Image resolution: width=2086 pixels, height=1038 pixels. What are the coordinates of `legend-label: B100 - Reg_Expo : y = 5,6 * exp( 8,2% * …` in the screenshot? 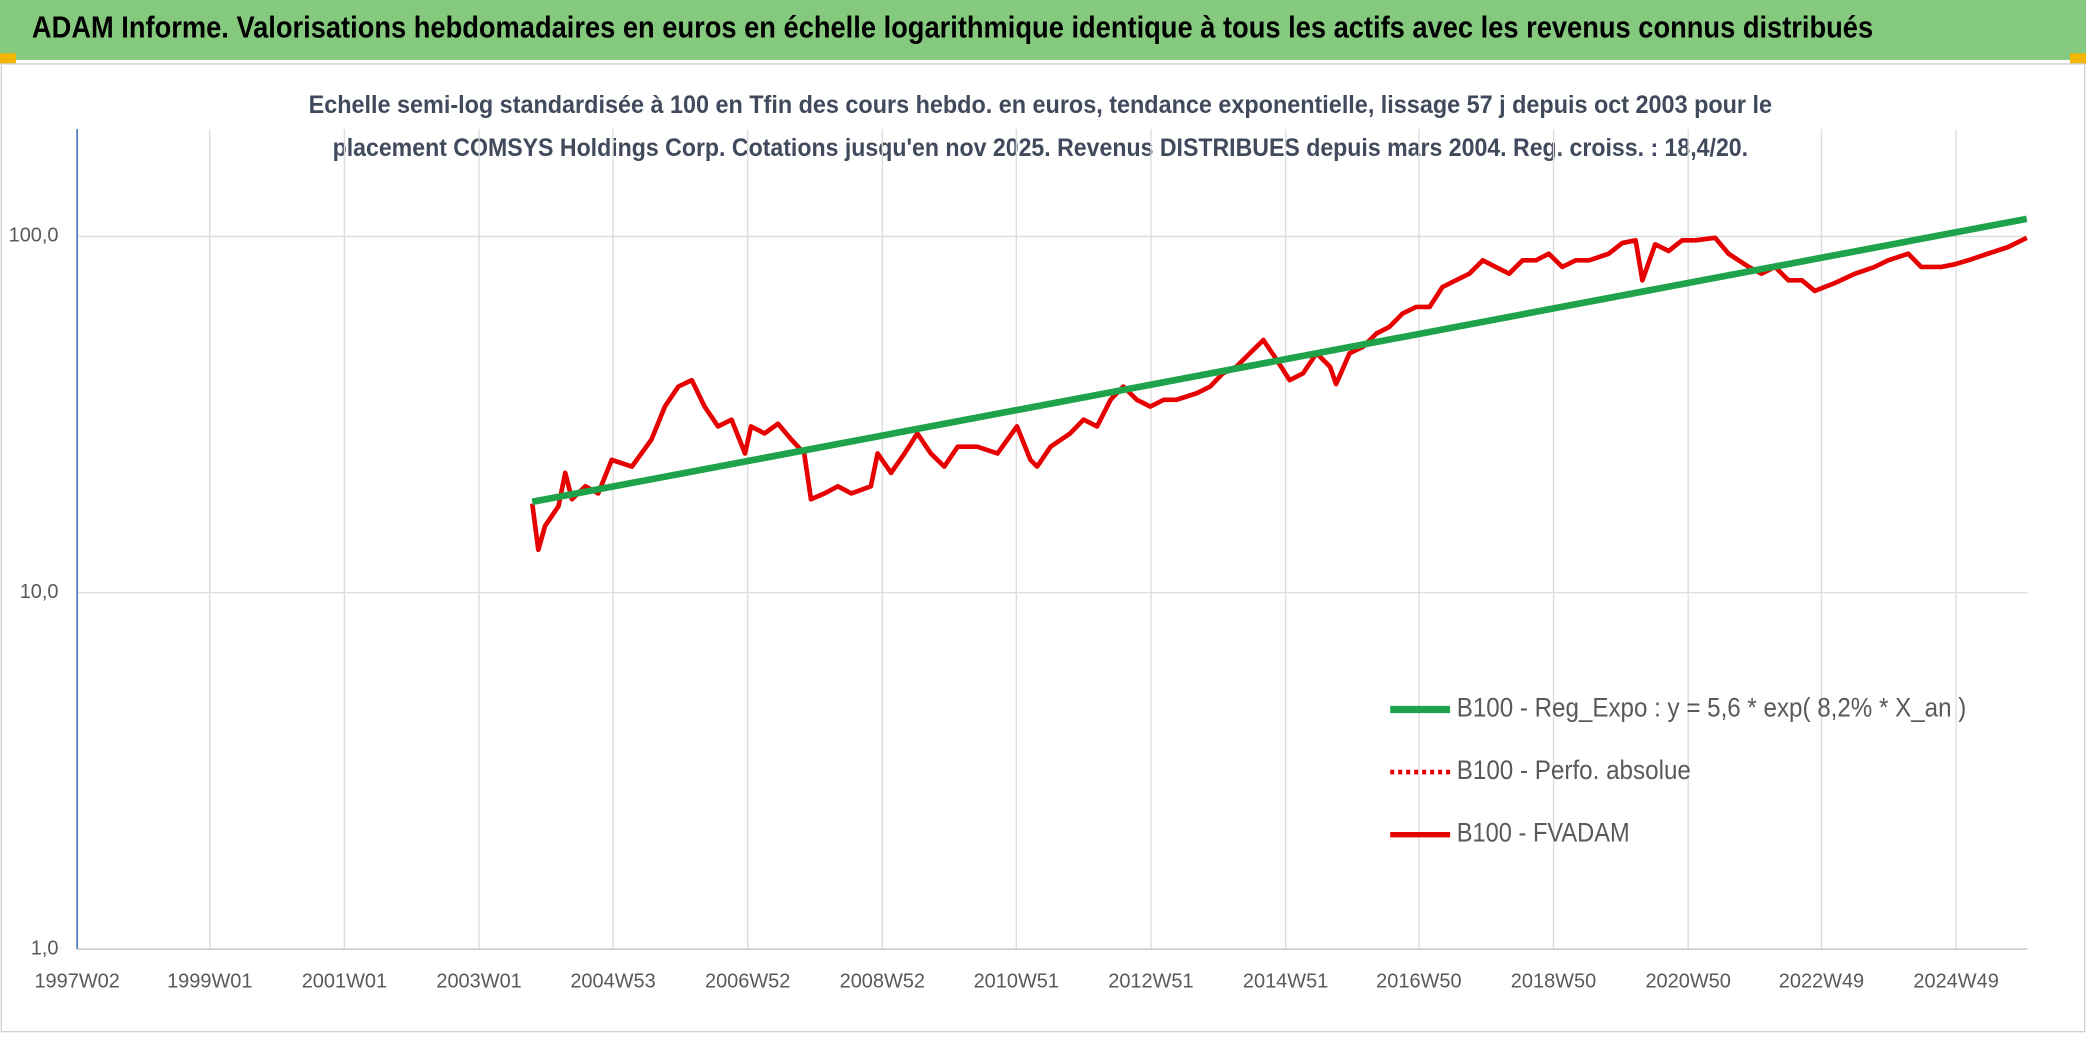 It's located at (1712, 708).